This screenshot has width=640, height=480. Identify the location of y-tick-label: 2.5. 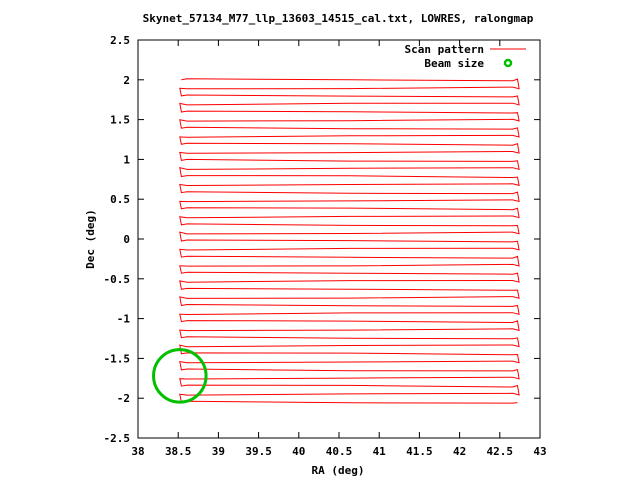
(120, 40).